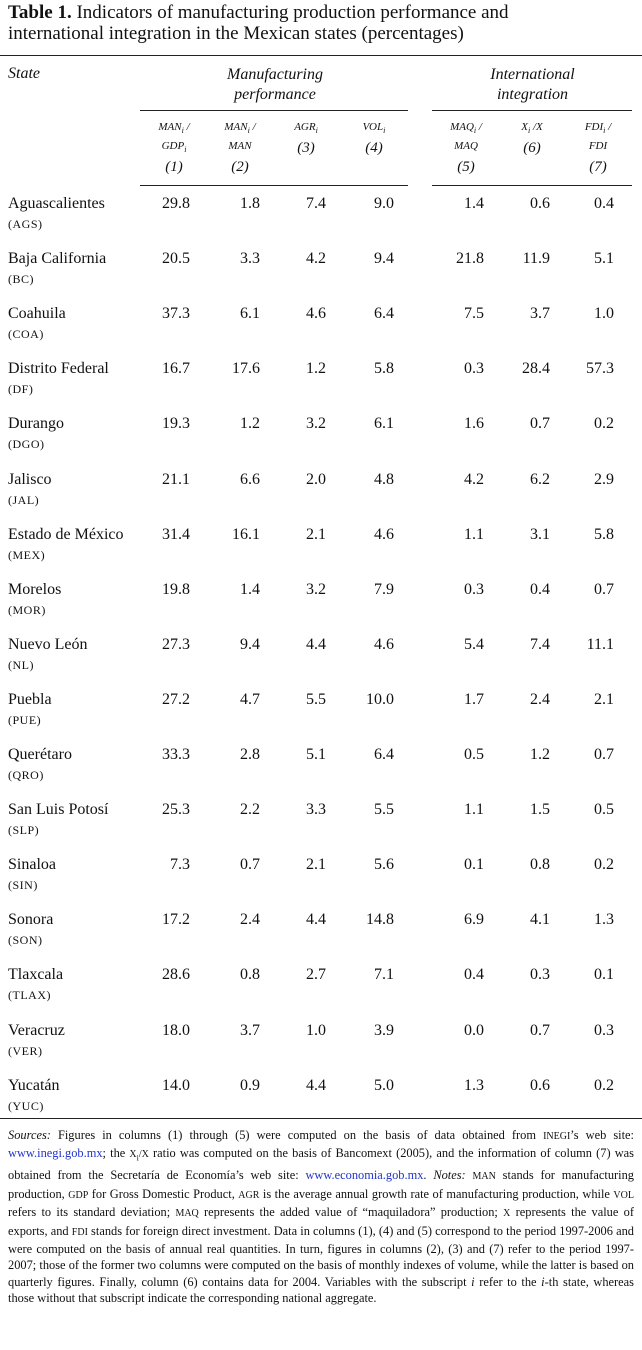  Describe the element at coordinates (466, 128) in the screenshot. I see `column-header: MAQi /` at that location.